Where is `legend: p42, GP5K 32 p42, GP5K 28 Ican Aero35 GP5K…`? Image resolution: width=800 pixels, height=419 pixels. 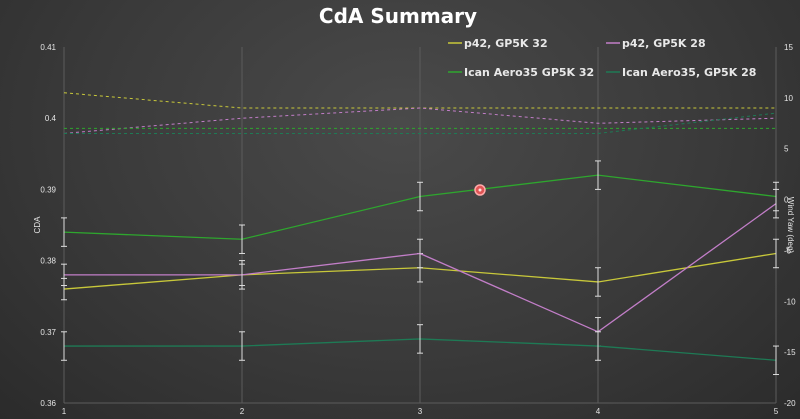 legend: p42, GP5K 32 p42, GP5K 28 Ican Aero35 GP5K… is located at coordinates (602, 58).